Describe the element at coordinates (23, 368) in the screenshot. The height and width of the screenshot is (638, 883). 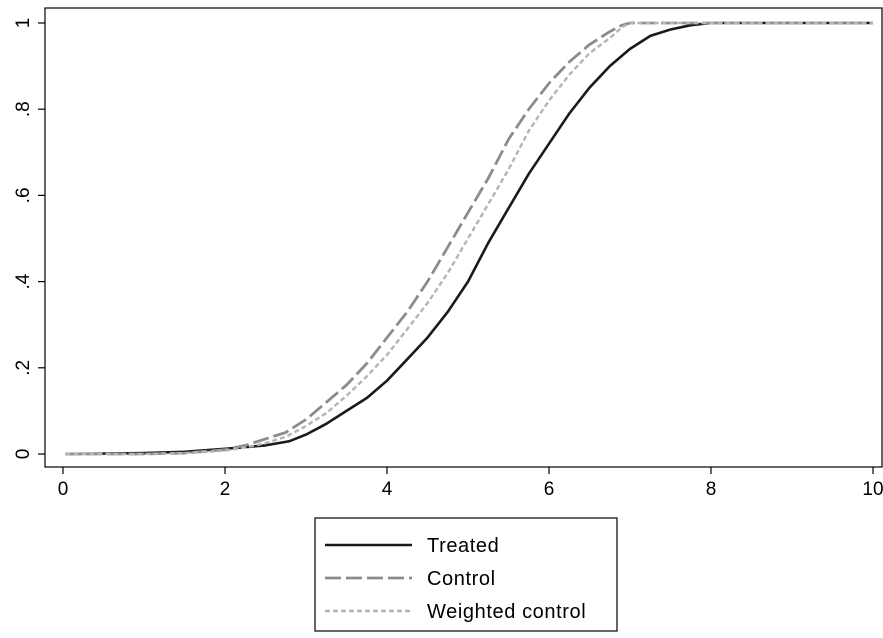
I see `y-tick-label: .2` at that location.